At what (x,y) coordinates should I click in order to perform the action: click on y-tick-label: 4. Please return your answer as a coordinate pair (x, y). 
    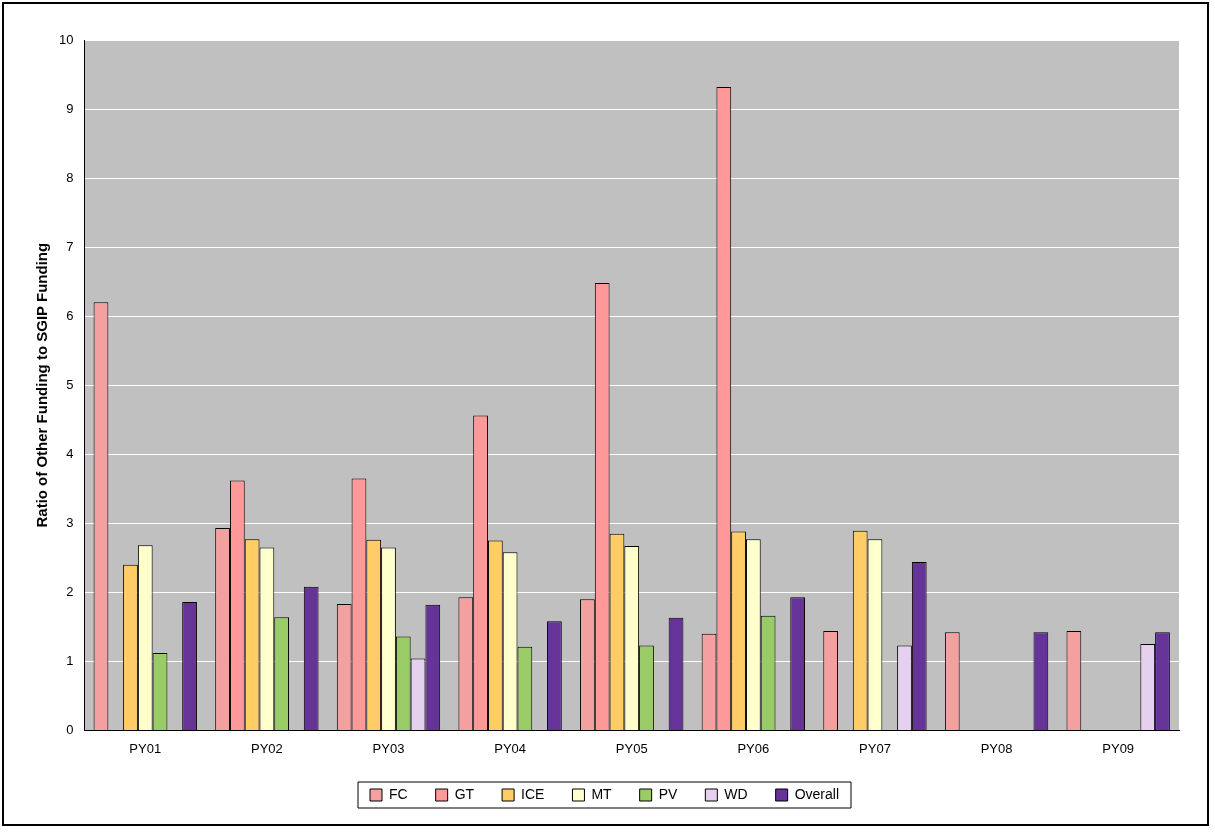
    Looking at the image, I should click on (70, 453).